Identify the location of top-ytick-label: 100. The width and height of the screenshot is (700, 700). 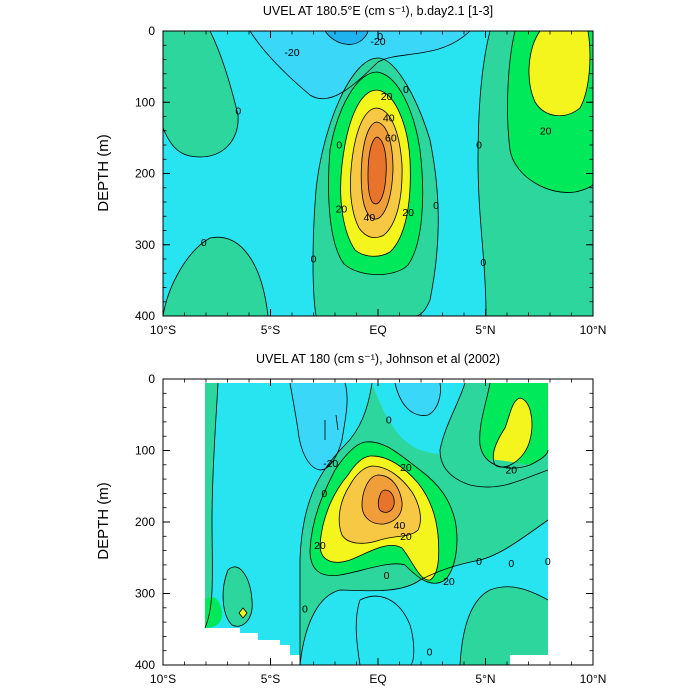
(145, 102).